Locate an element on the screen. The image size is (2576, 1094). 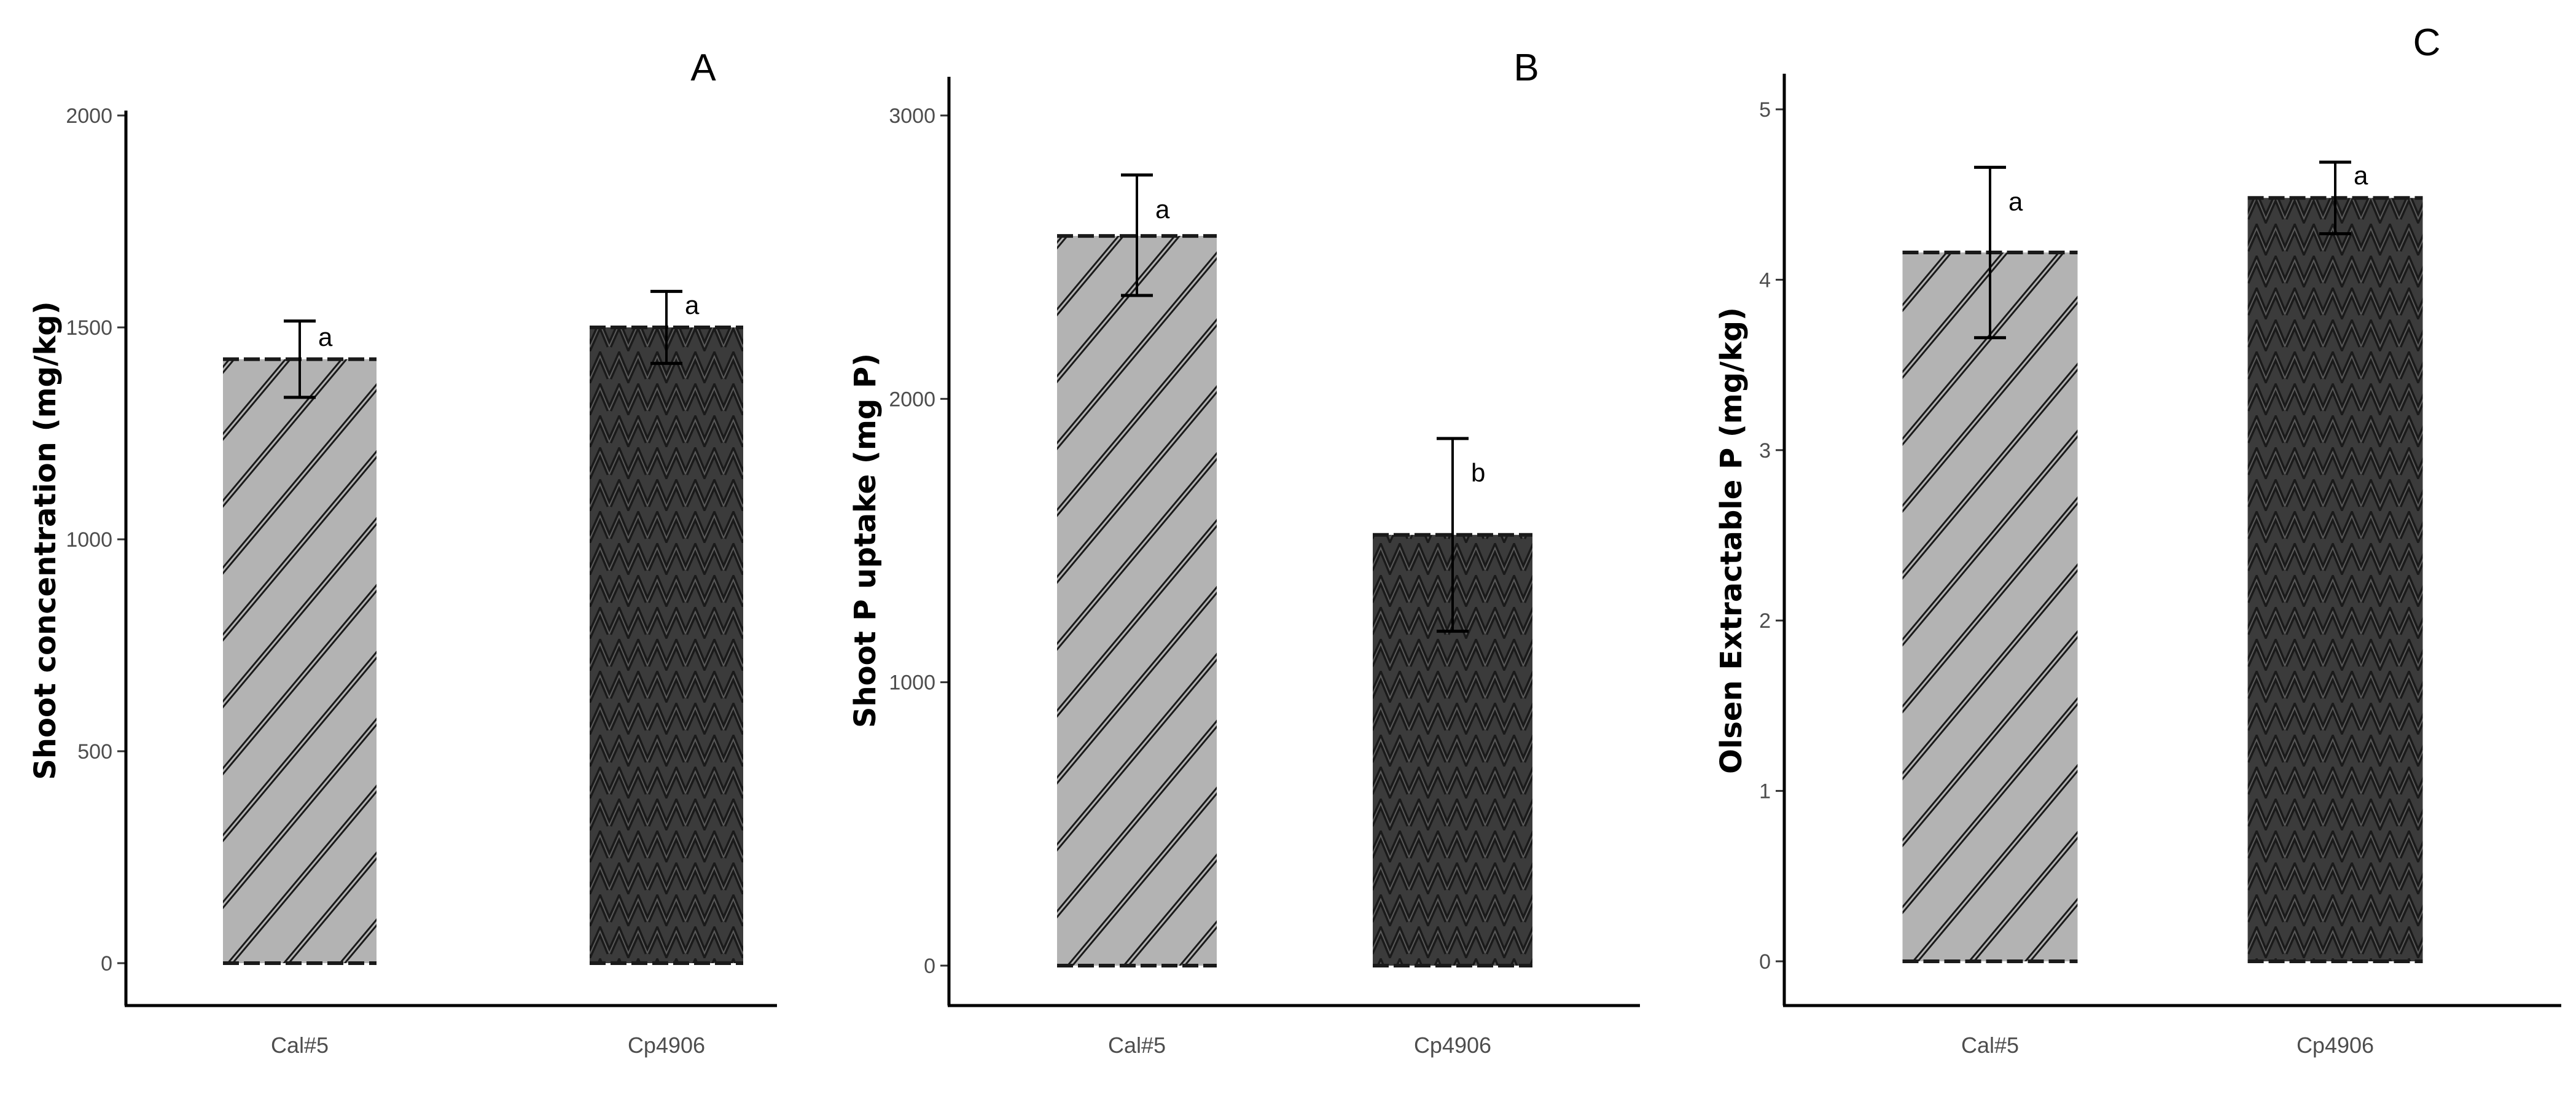
y-ticks-b: 0 1000 2000 3000 is located at coordinates (919, 541).